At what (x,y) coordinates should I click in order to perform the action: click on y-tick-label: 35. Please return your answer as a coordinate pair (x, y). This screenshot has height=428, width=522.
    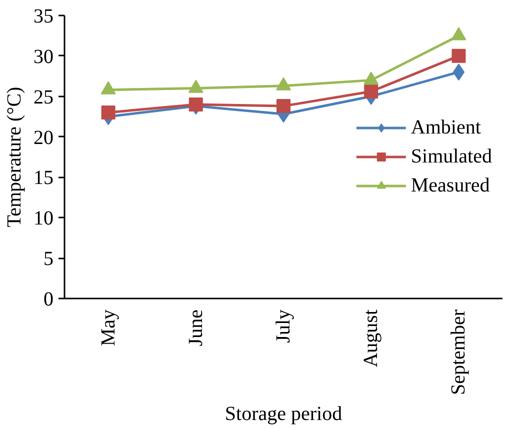
    Looking at the image, I should click on (44, 17).